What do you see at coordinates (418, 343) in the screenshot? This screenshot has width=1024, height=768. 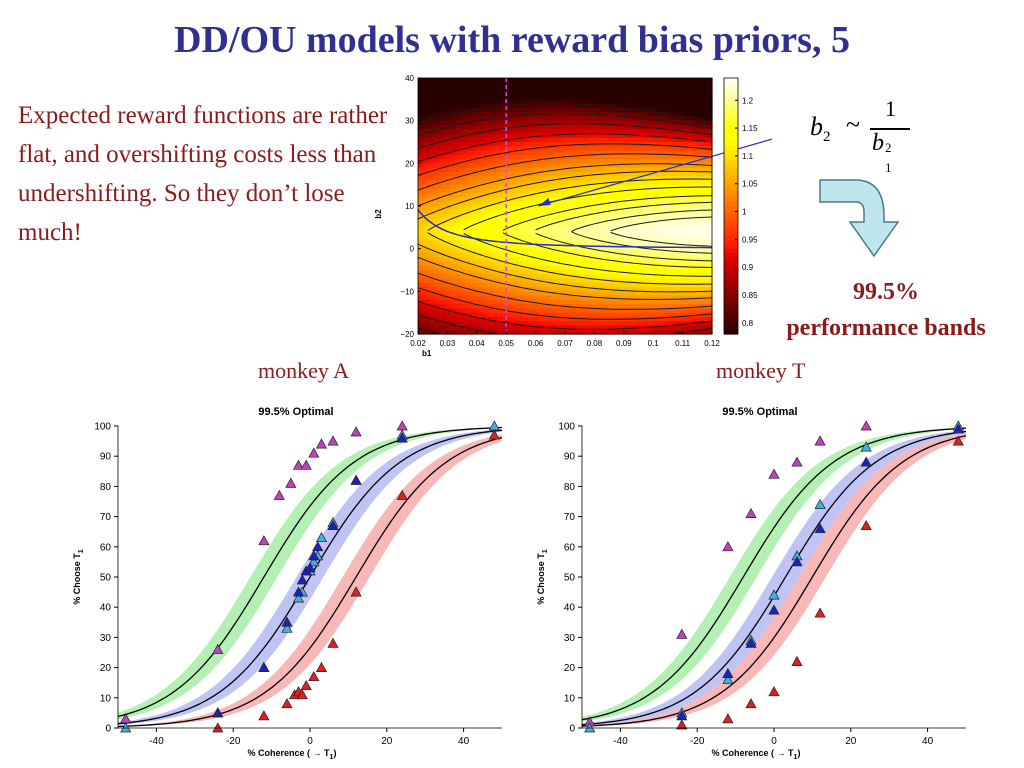 I see `heatmap-x-tick-label: 0.02` at bounding box center [418, 343].